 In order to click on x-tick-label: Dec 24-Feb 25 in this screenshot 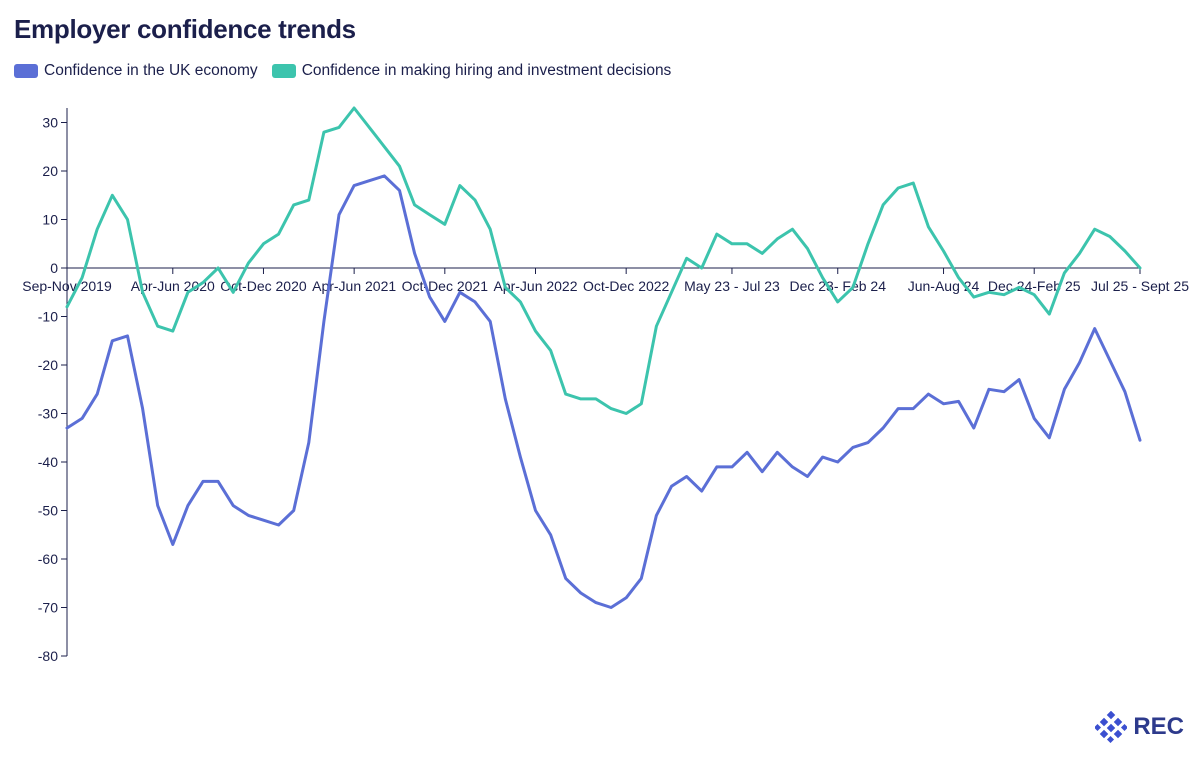, I will do `click(1034, 286)`.